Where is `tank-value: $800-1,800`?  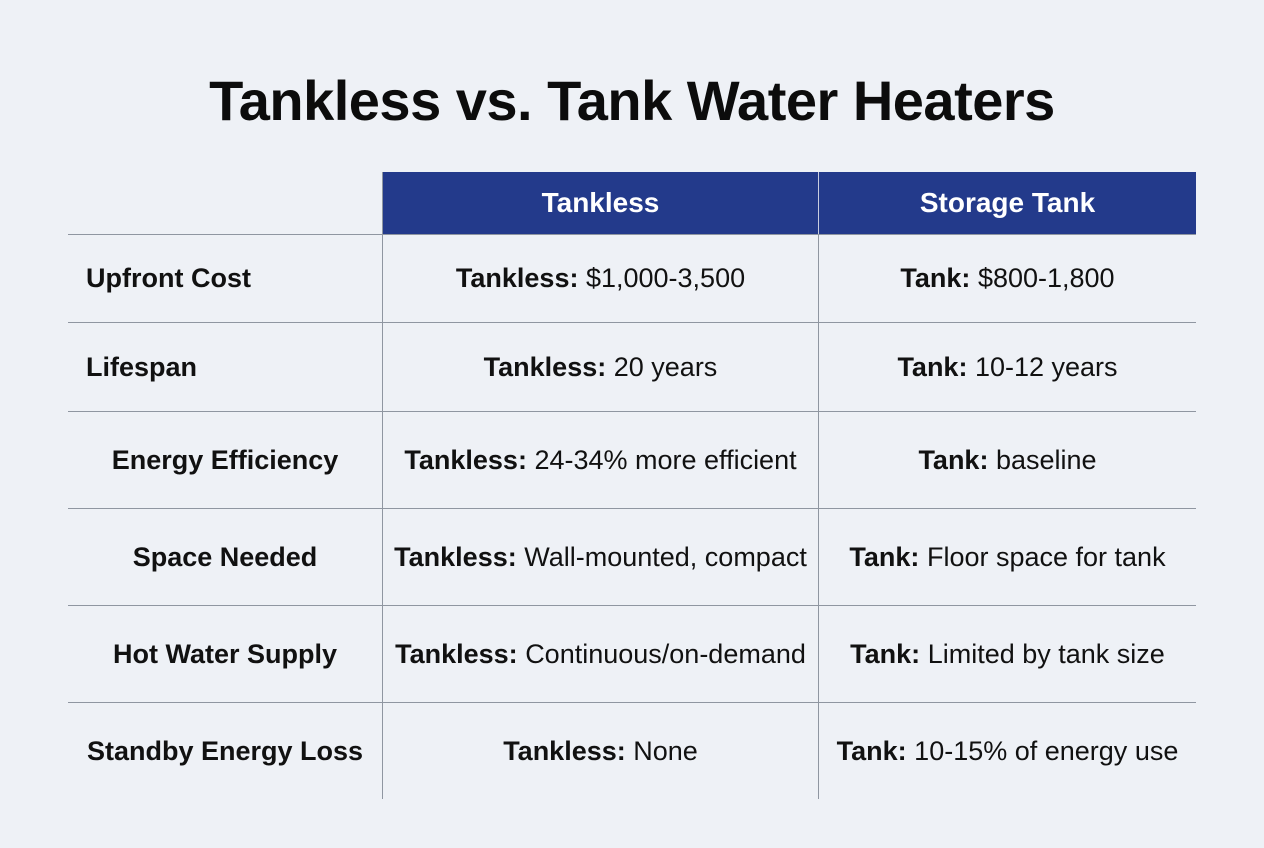
tank-value: $800-1,800 is located at coordinates (1046, 278).